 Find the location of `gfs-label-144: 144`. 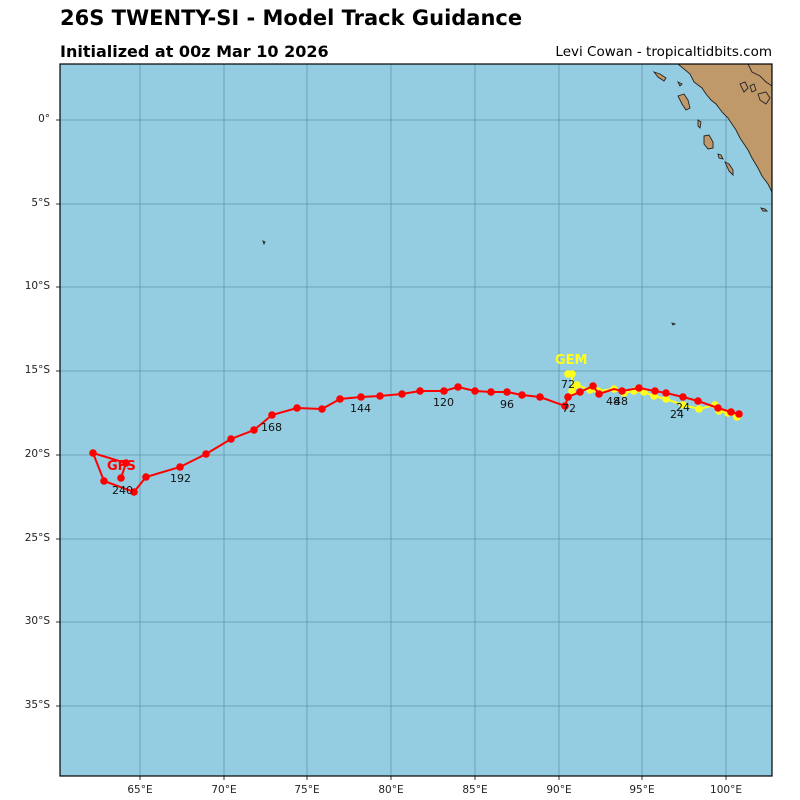

gfs-label-144: 144 is located at coordinates (360, 408).